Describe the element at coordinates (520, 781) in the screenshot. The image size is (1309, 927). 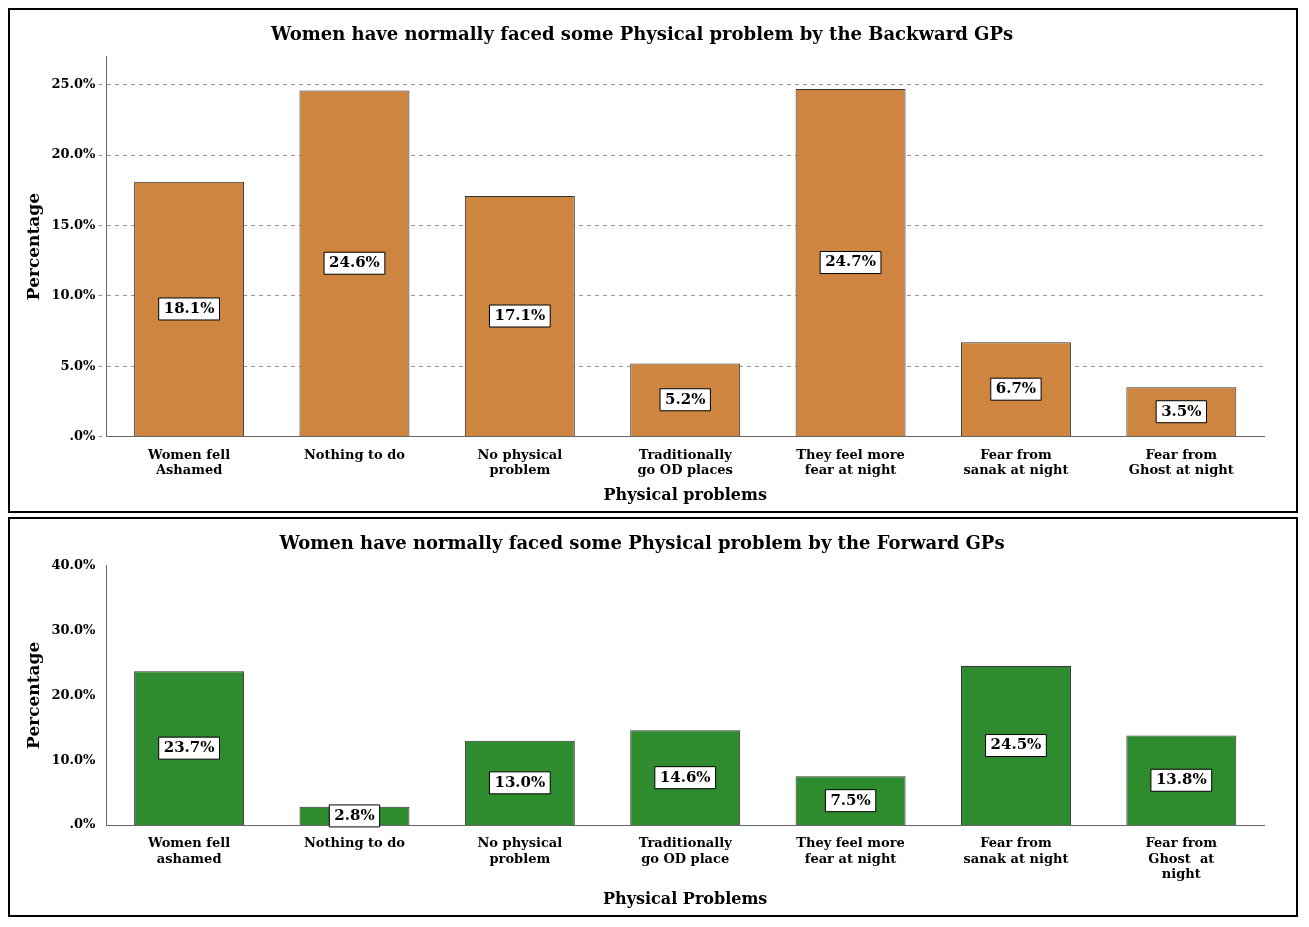
I see `data-label: 13.0%` at that location.